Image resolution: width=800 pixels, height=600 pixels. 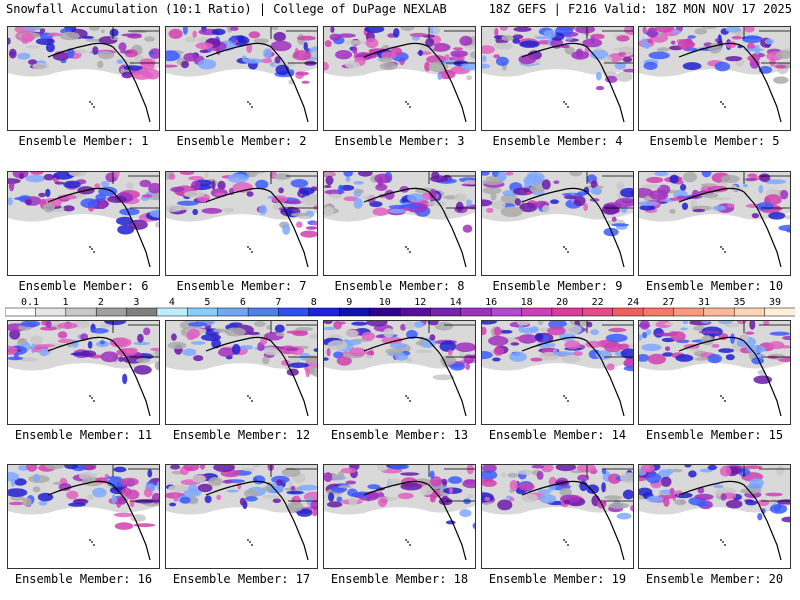 What do you see at coordinates (633, 302) in the screenshot?
I see `colorbar-label: 24` at bounding box center [633, 302].